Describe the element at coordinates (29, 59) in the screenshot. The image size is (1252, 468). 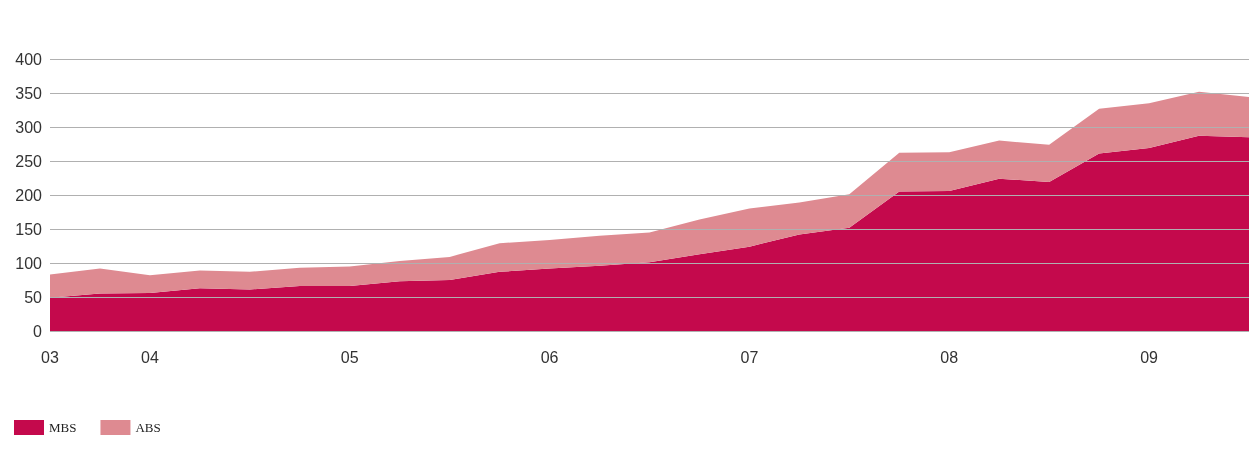
I see `y-tick-label: 400` at that location.